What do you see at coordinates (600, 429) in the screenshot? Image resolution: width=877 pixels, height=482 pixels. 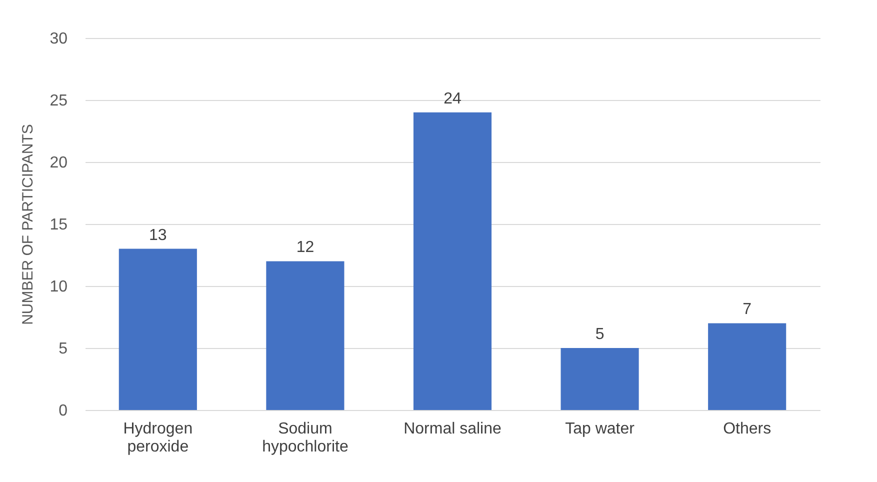 I see `x-tick-label: Tap water` at bounding box center [600, 429].